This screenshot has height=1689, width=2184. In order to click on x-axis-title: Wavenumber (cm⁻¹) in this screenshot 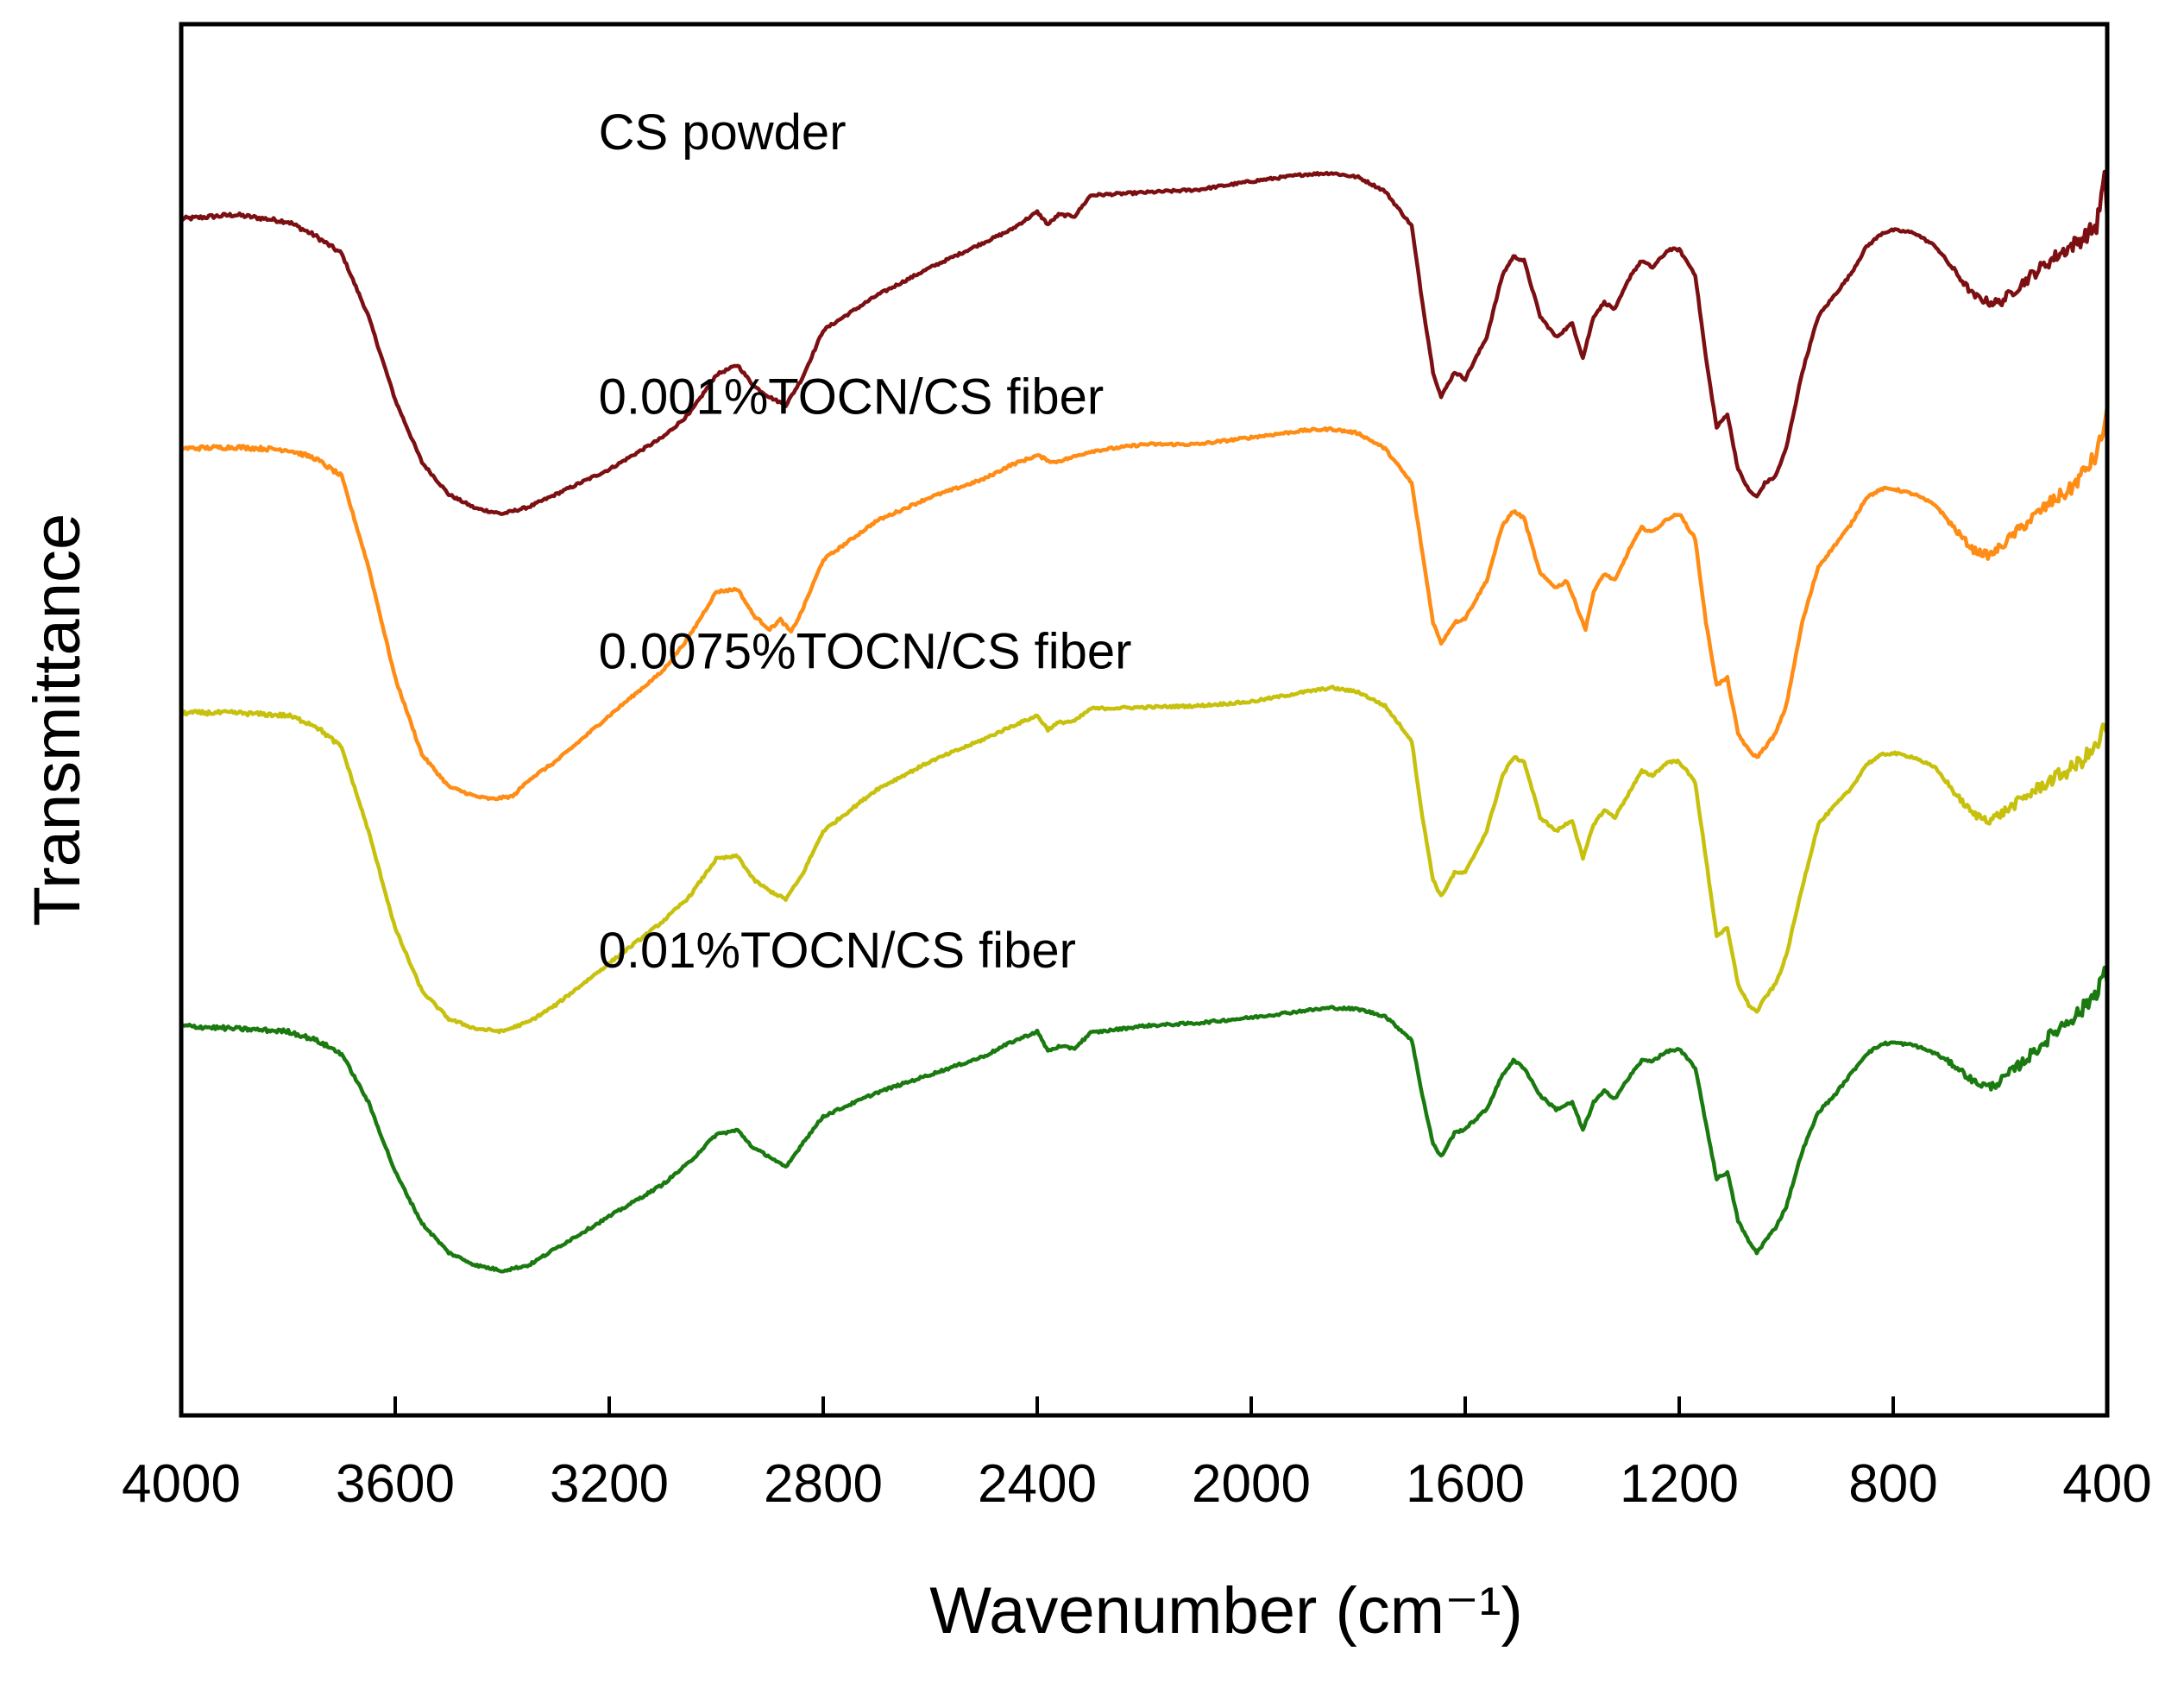, I will do `click(1226, 1611)`.